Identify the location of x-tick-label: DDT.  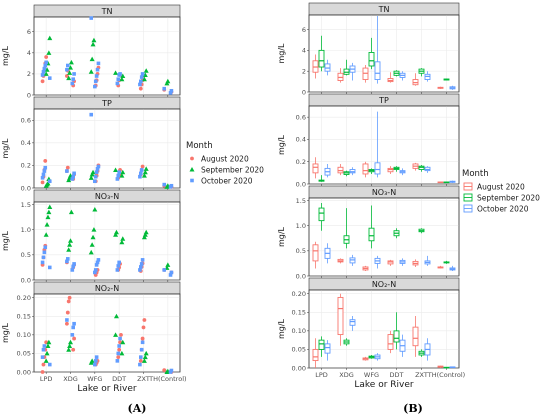
(397, 375).